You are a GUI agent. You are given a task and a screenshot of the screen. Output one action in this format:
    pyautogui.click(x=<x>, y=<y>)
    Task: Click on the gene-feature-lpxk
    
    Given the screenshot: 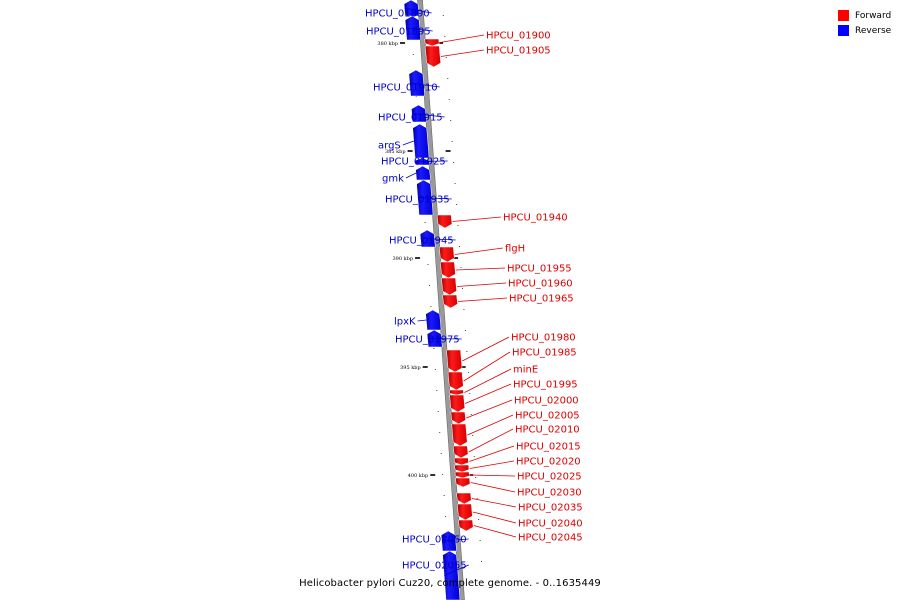 What is the action you would take?
    pyautogui.click(x=433, y=320)
    